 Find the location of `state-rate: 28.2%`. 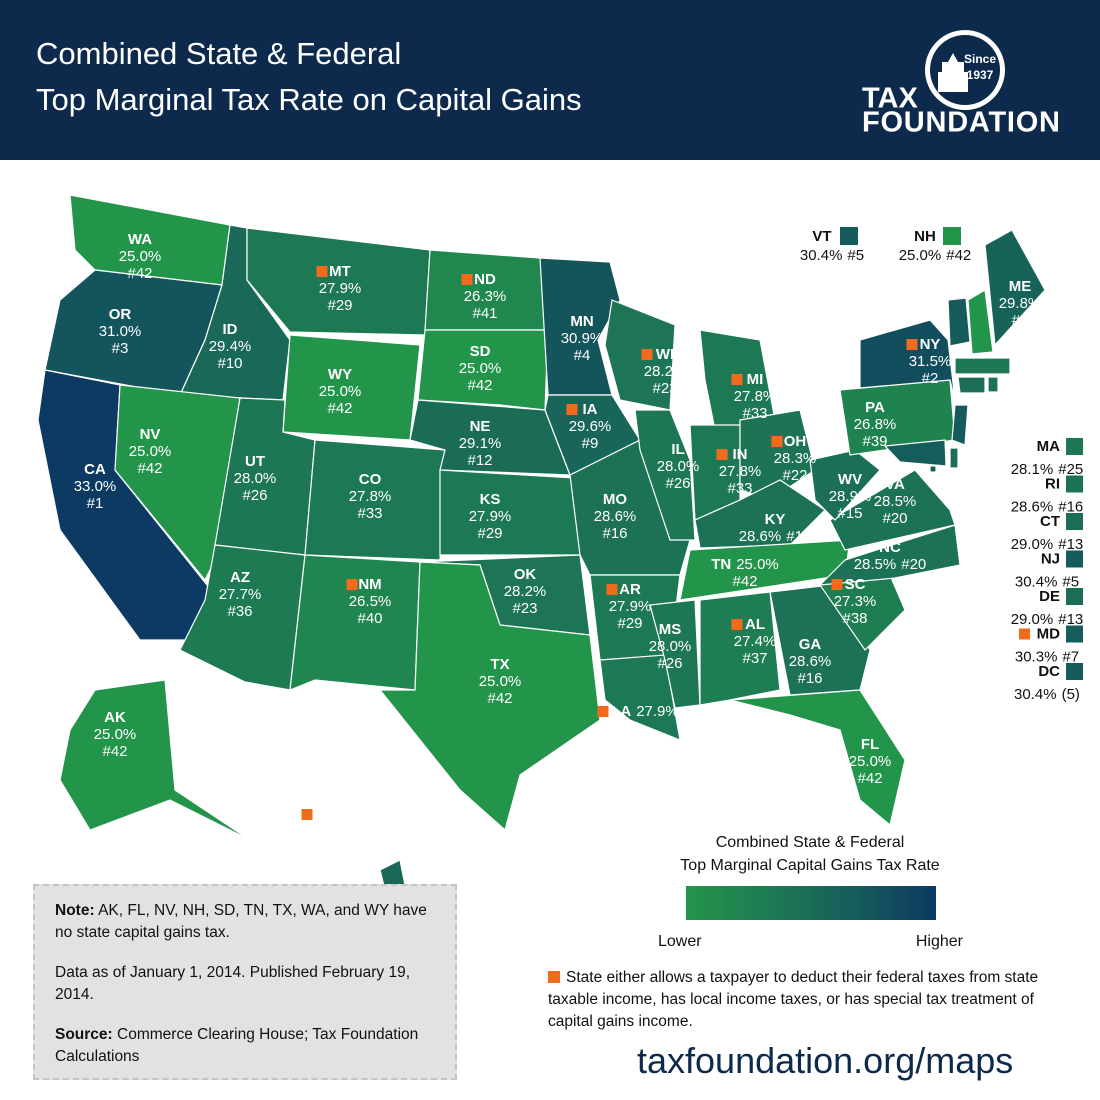

state-rate: 28.2% is located at coordinates (665, 371).